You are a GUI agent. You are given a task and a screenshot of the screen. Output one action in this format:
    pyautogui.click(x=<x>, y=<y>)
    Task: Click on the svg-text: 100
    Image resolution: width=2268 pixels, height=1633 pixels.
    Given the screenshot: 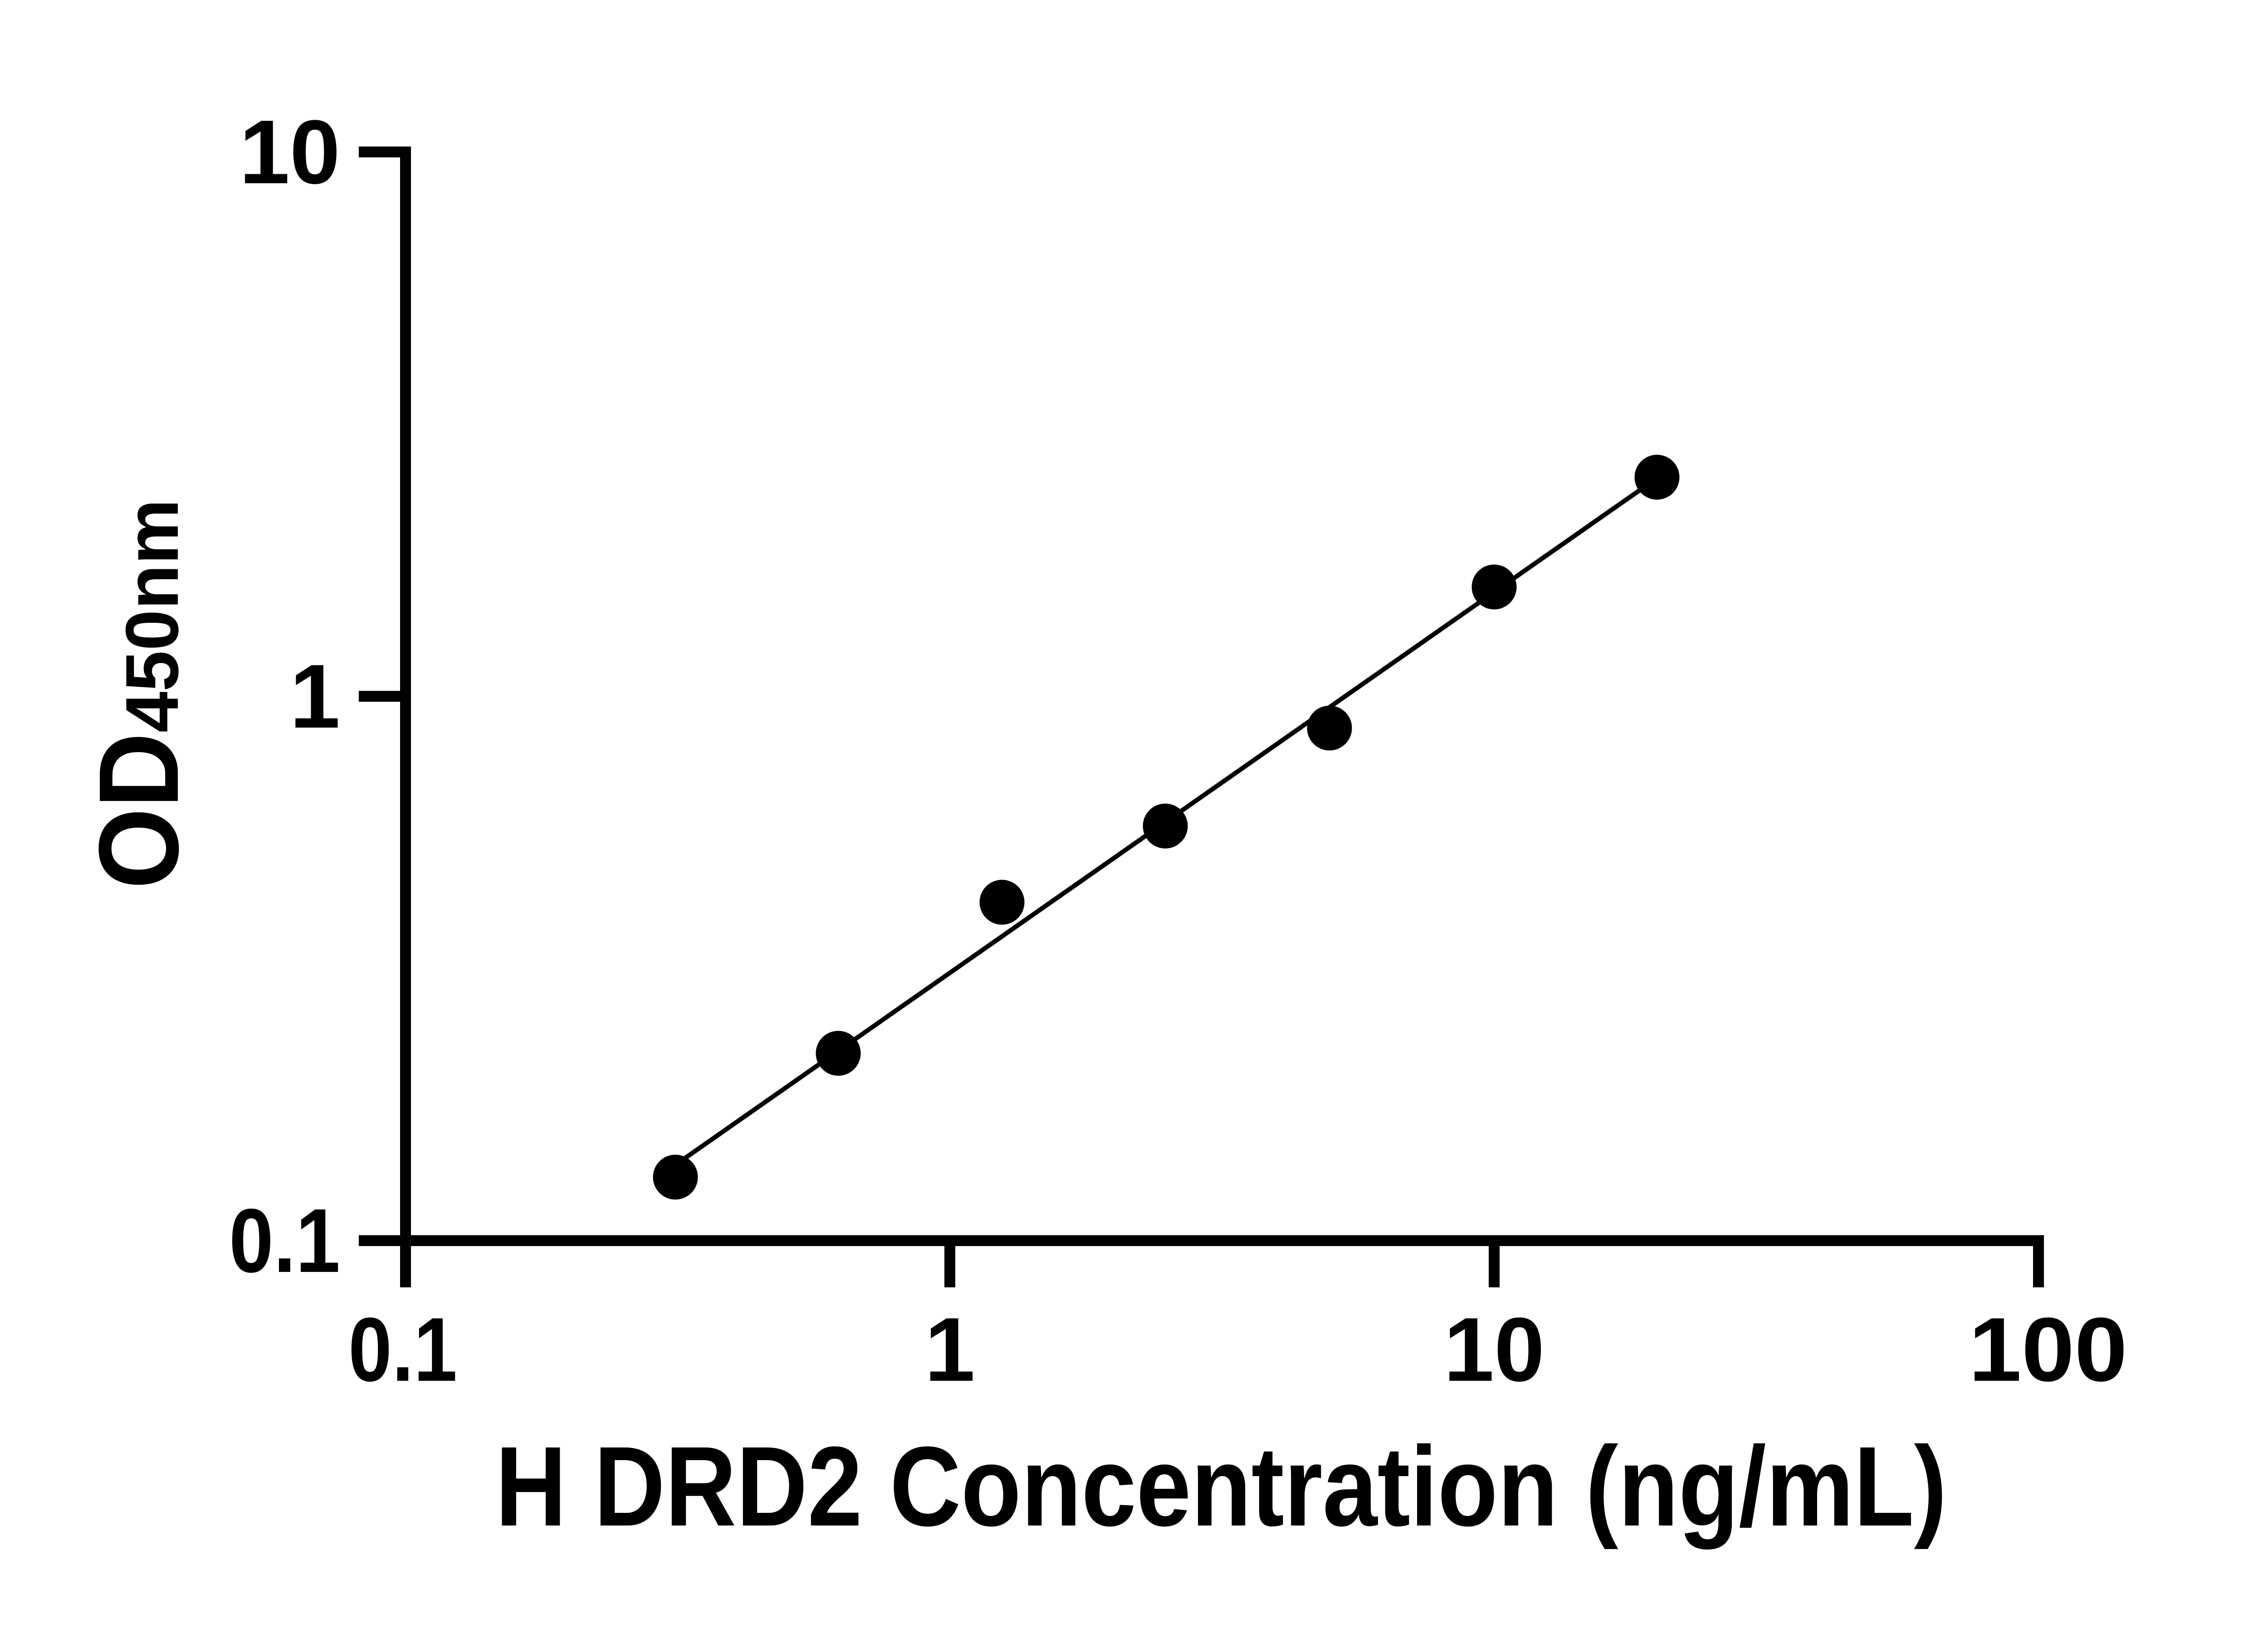 What is the action you would take?
    pyautogui.click(x=2048, y=1349)
    